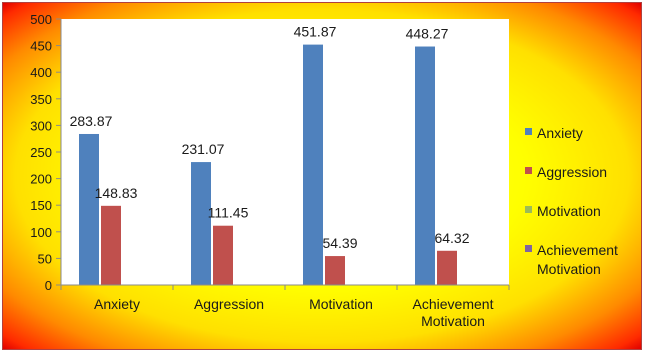  What do you see at coordinates (425, 166) in the screenshot?
I see `bar-anxiety-achievement-motivation` at bounding box center [425, 166].